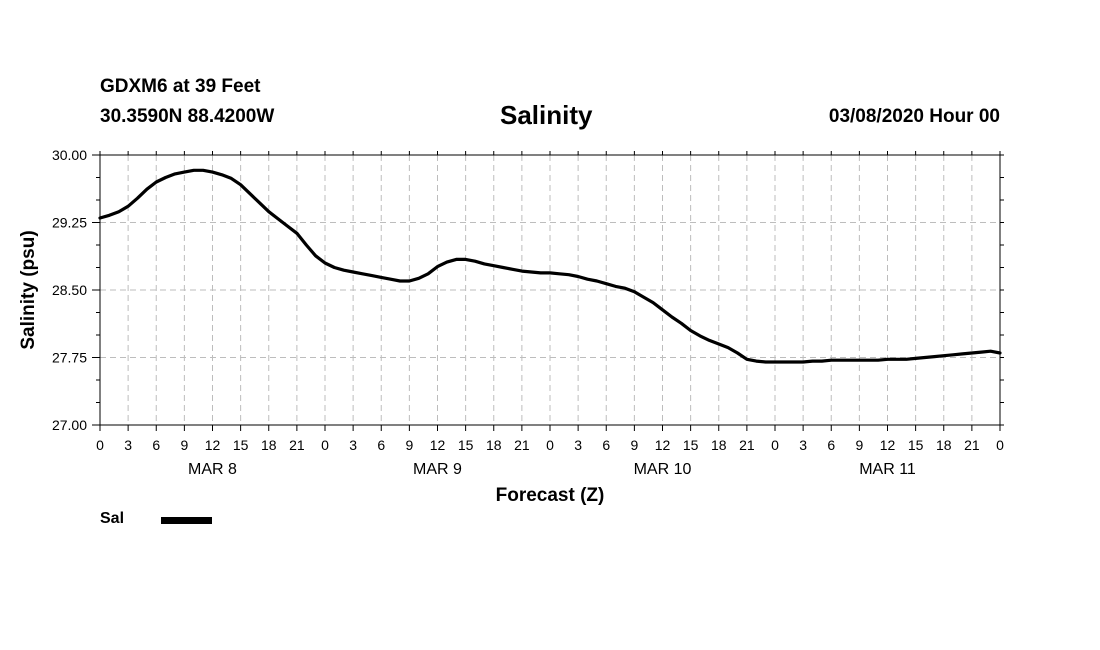 The width and height of the screenshot is (1100, 650). Describe the element at coordinates (186, 520) in the screenshot. I see `legend-swatch` at that location.